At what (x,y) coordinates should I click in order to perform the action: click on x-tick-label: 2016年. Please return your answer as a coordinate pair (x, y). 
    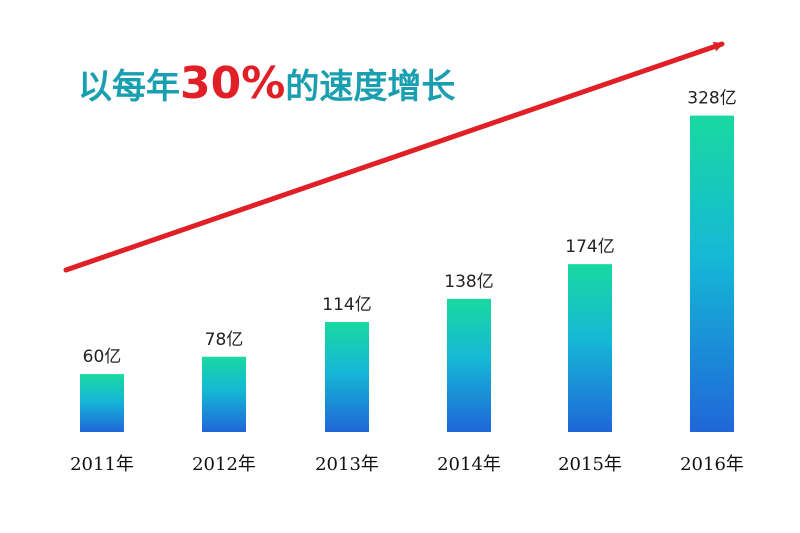
    Looking at the image, I should click on (712, 464).